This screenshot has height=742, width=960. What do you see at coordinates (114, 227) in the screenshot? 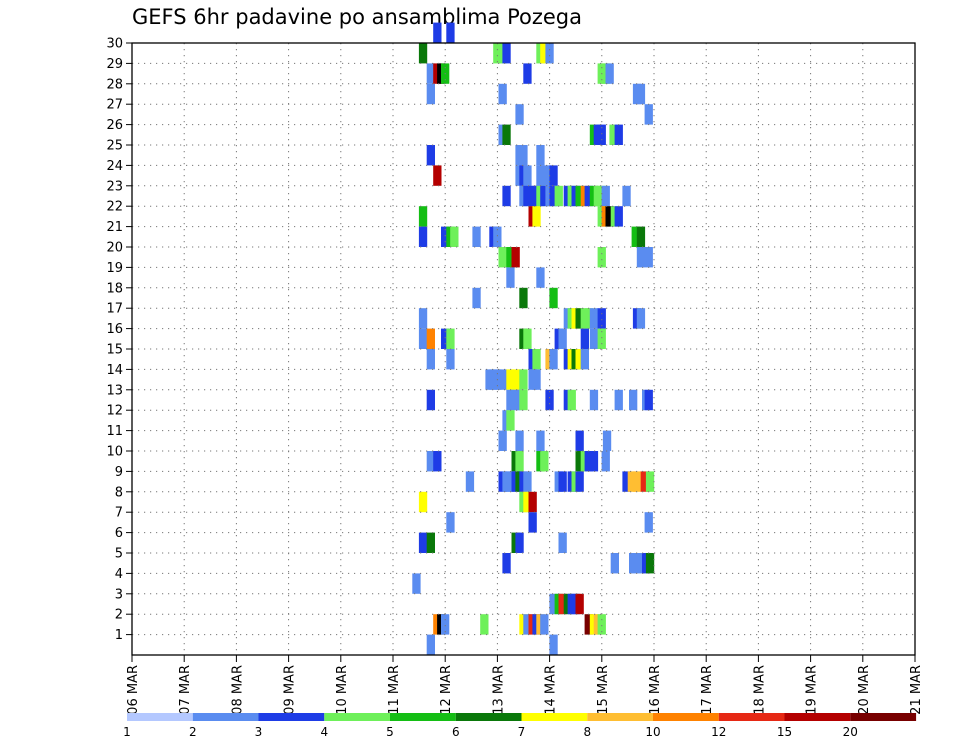
I see `y-tick-label: 21` at bounding box center [114, 227].